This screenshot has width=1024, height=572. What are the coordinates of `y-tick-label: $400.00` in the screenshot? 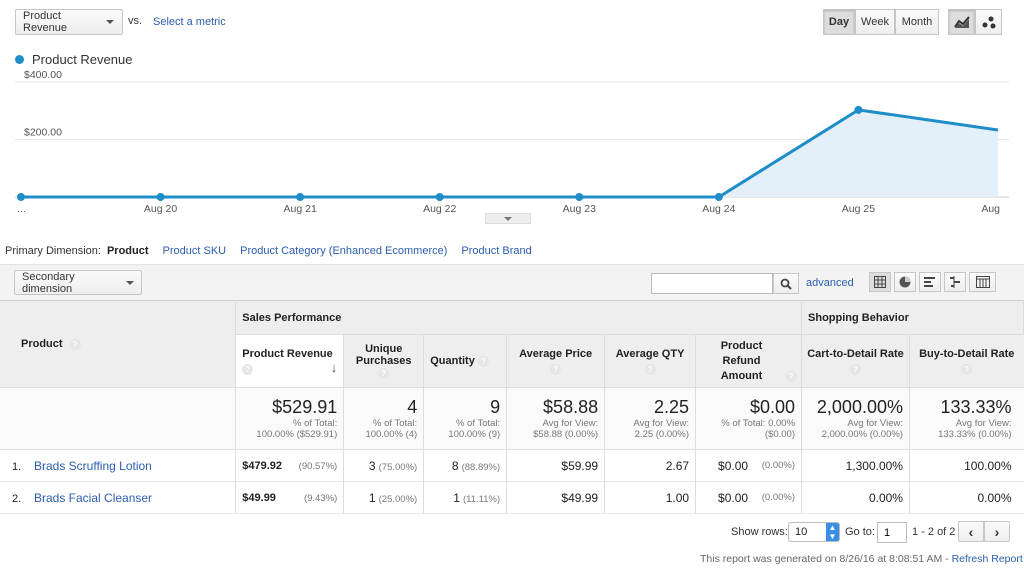 It's located at (43, 75).